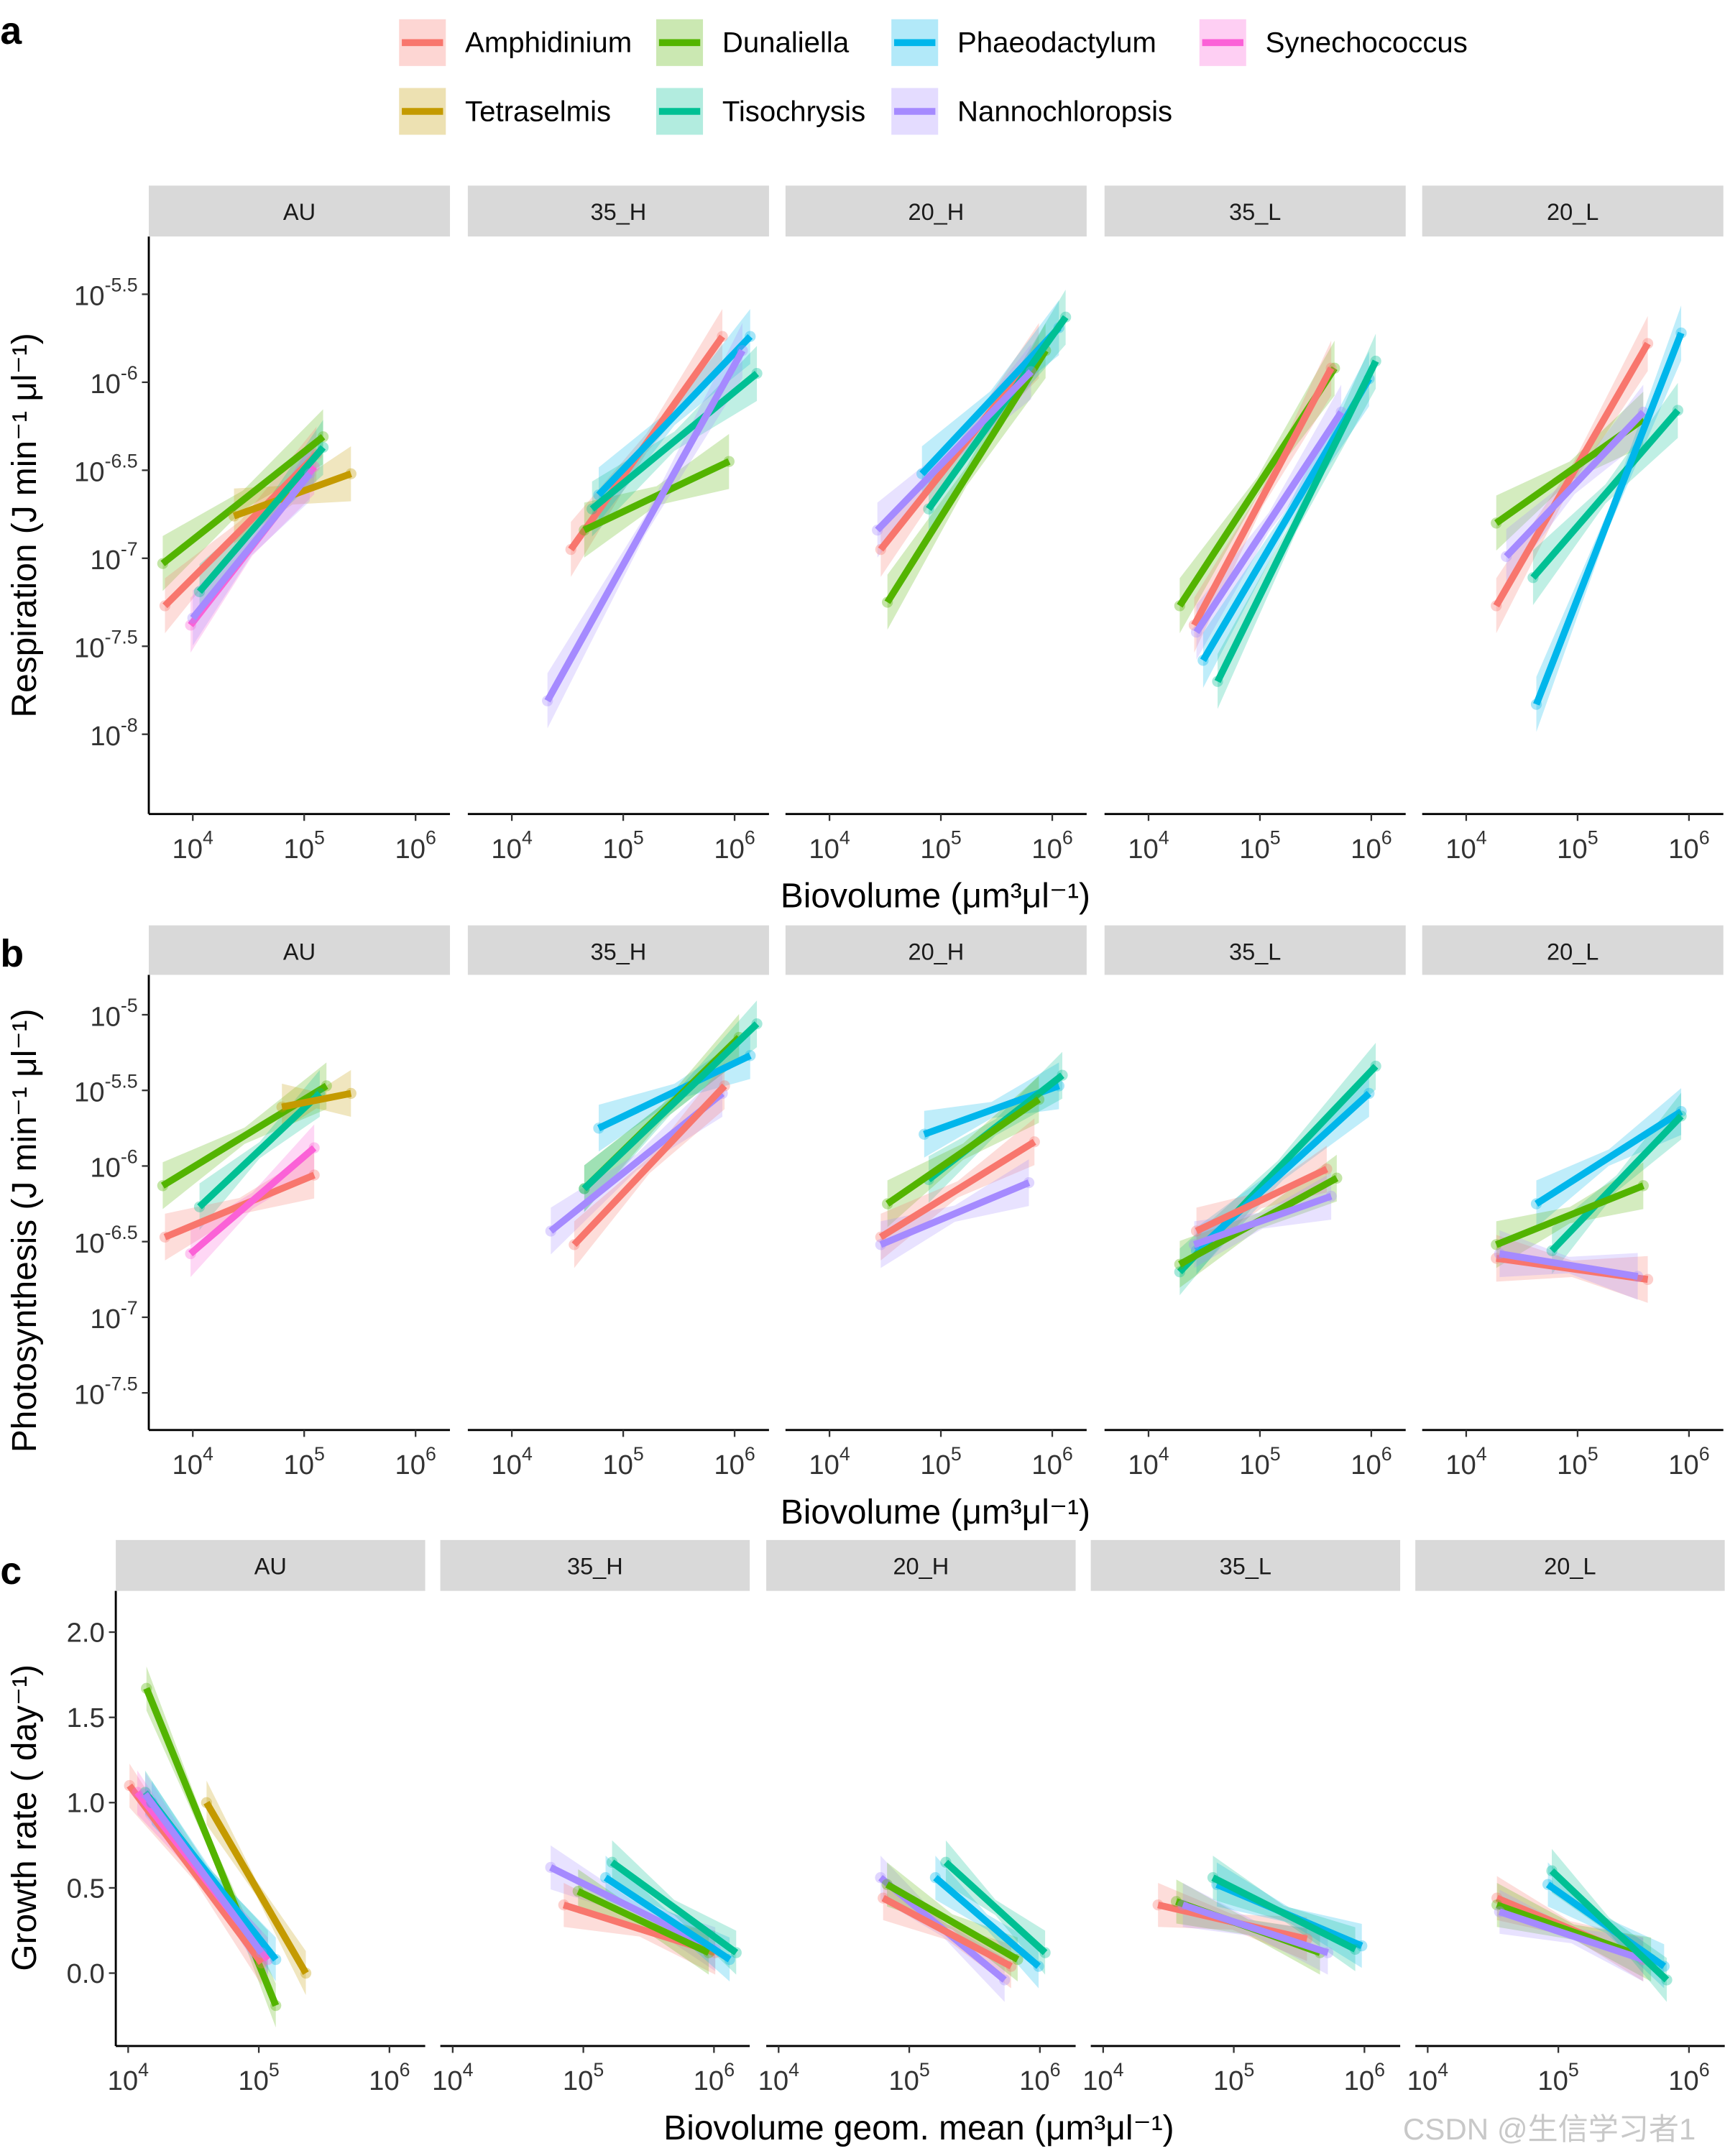 The height and width of the screenshot is (2156, 1725). Describe the element at coordinates (1333, 42) in the screenshot. I see `legend-item-synechococcus: Synechococcus` at that location.